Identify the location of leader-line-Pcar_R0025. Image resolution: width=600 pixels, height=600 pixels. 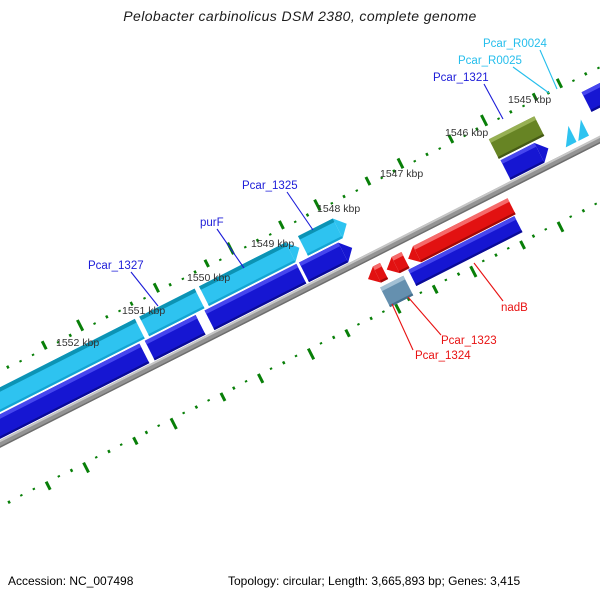
(531, 80).